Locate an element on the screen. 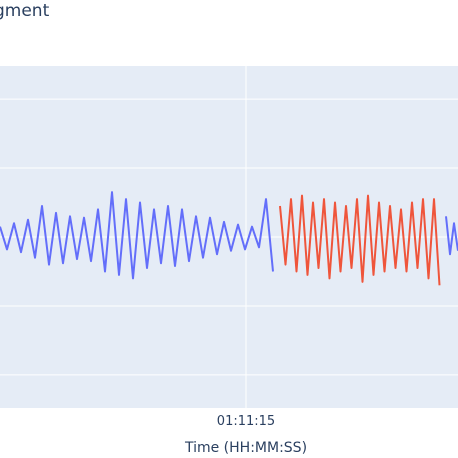  chart-title: gment is located at coordinates (25, 11).